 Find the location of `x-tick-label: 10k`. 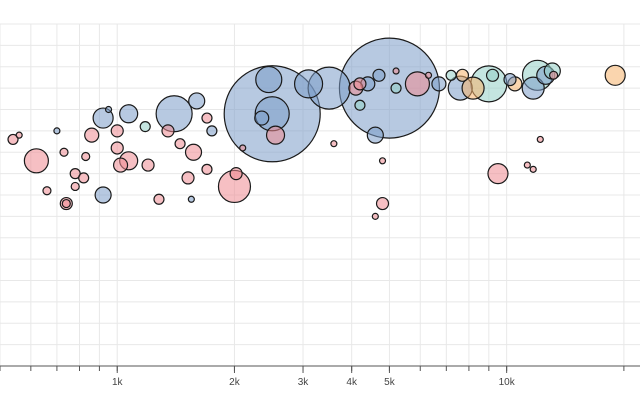

x-tick-label: 10k is located at coordinates (507, 382).